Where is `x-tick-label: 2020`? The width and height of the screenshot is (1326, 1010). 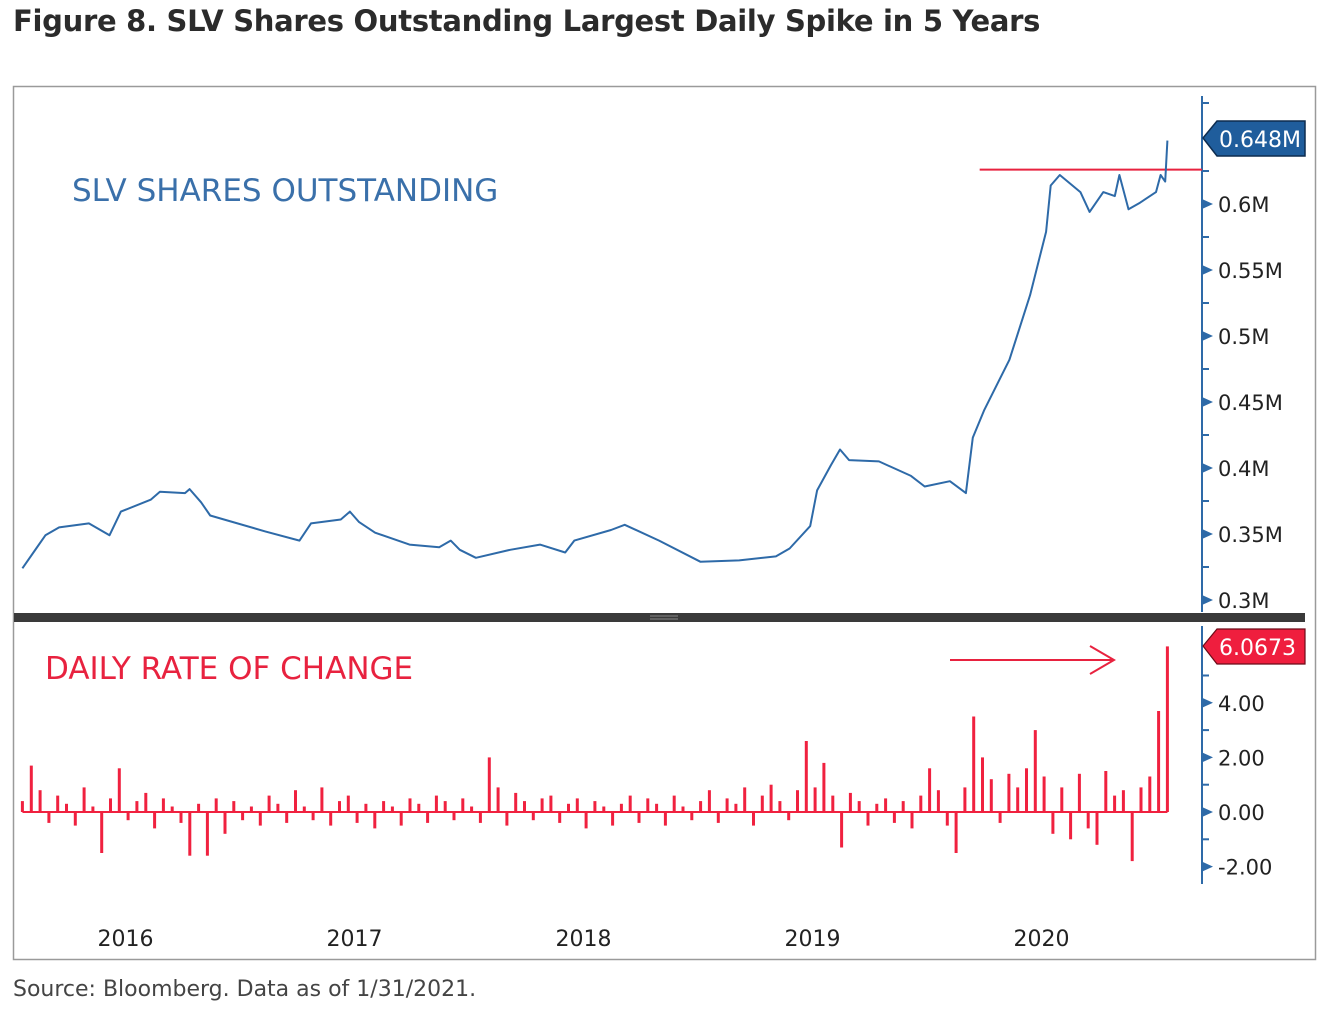 x-tick-label: 2020 is located at coordinates (1042, 939).